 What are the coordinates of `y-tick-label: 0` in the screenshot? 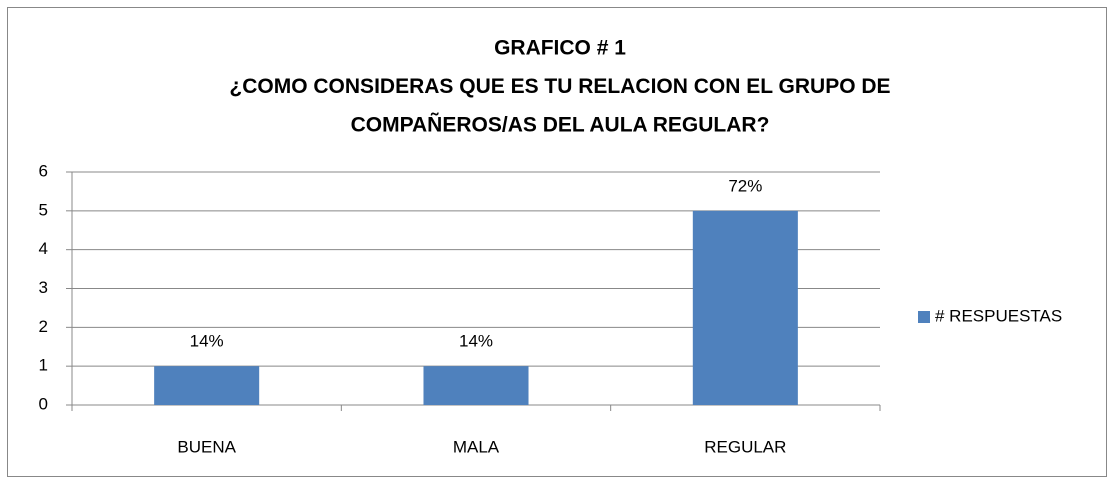 It's located at (43, 403).